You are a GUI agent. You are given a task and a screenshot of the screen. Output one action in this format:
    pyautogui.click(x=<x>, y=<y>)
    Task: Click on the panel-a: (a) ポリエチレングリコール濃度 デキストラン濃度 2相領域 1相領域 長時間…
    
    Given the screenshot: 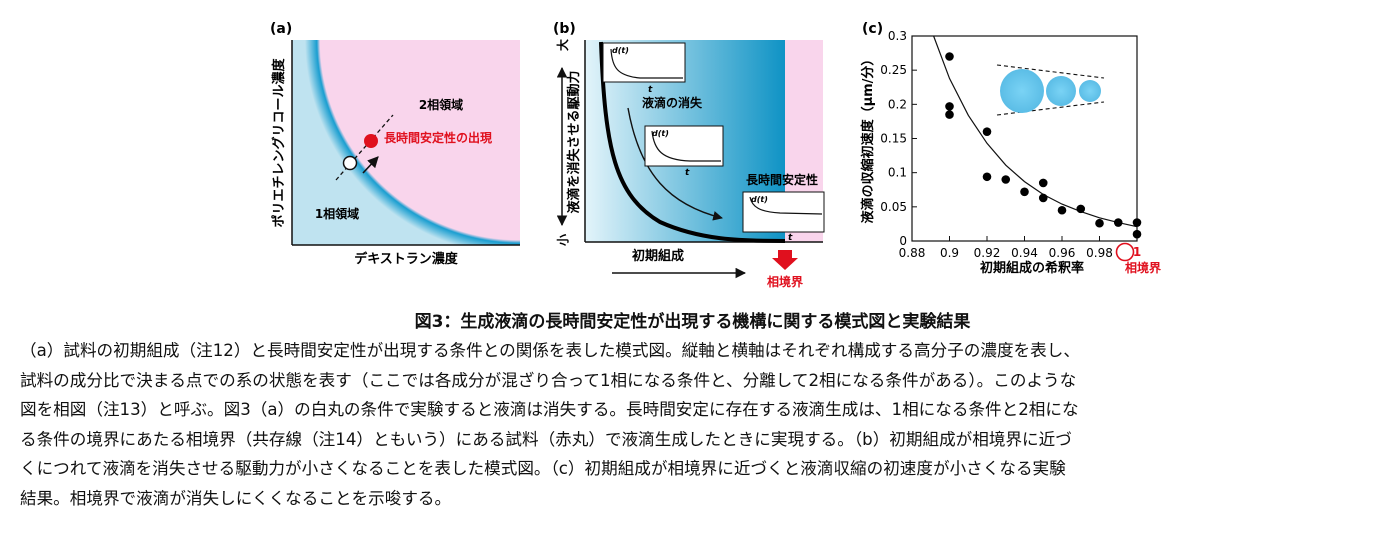 What is the action you would take?
    pyautogui.click(x=395, y=144)
    